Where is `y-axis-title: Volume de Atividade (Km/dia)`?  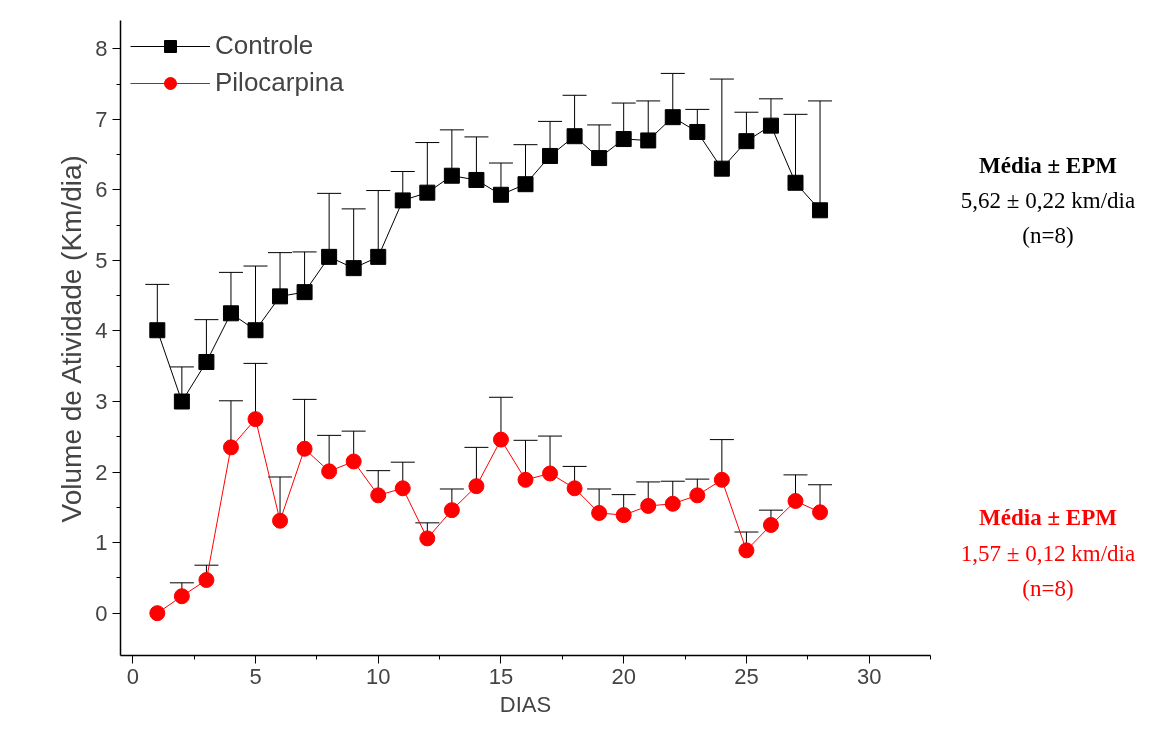 y-axis-title: Volume de Atividade (Km/dia) is located at coordinates (72, 339).